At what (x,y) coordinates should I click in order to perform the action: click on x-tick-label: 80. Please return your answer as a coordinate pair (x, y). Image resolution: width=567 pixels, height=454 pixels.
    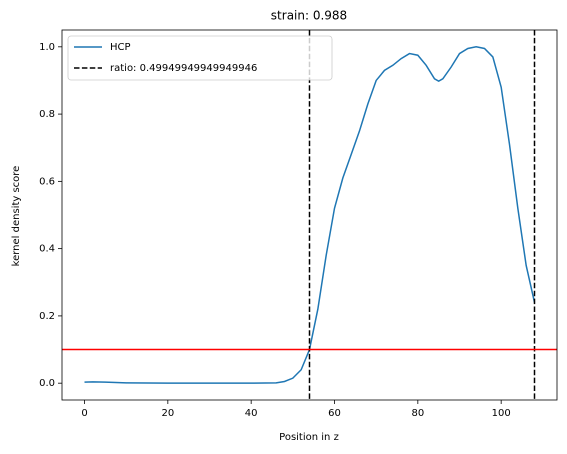
    Looking at the image, I should click on (417, 413).